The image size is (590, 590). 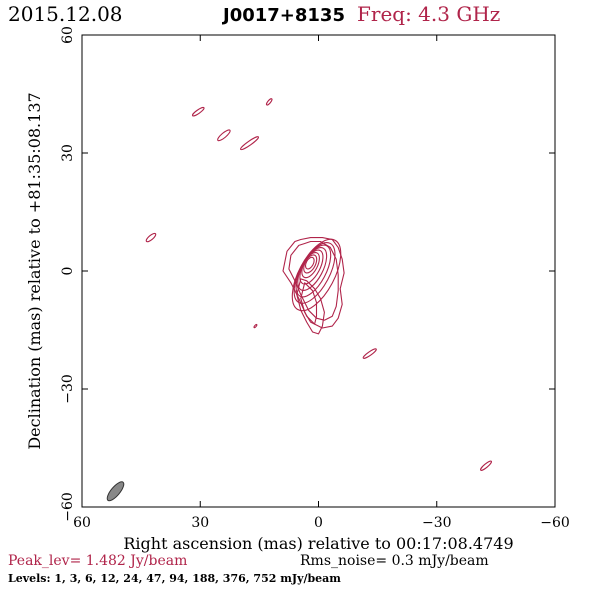 What do you see at coordinates (200, 523) in the screenshot?
I see `x-tick-label: 30` at bounding box center [200, 523].